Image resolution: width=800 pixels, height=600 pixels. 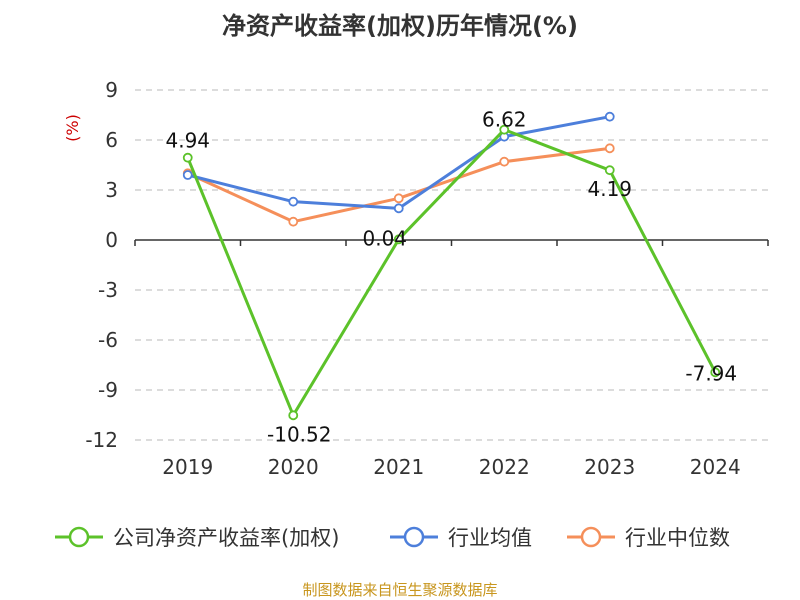 I want to click on x-tick-label: 2024, so click(x=715, y=467).